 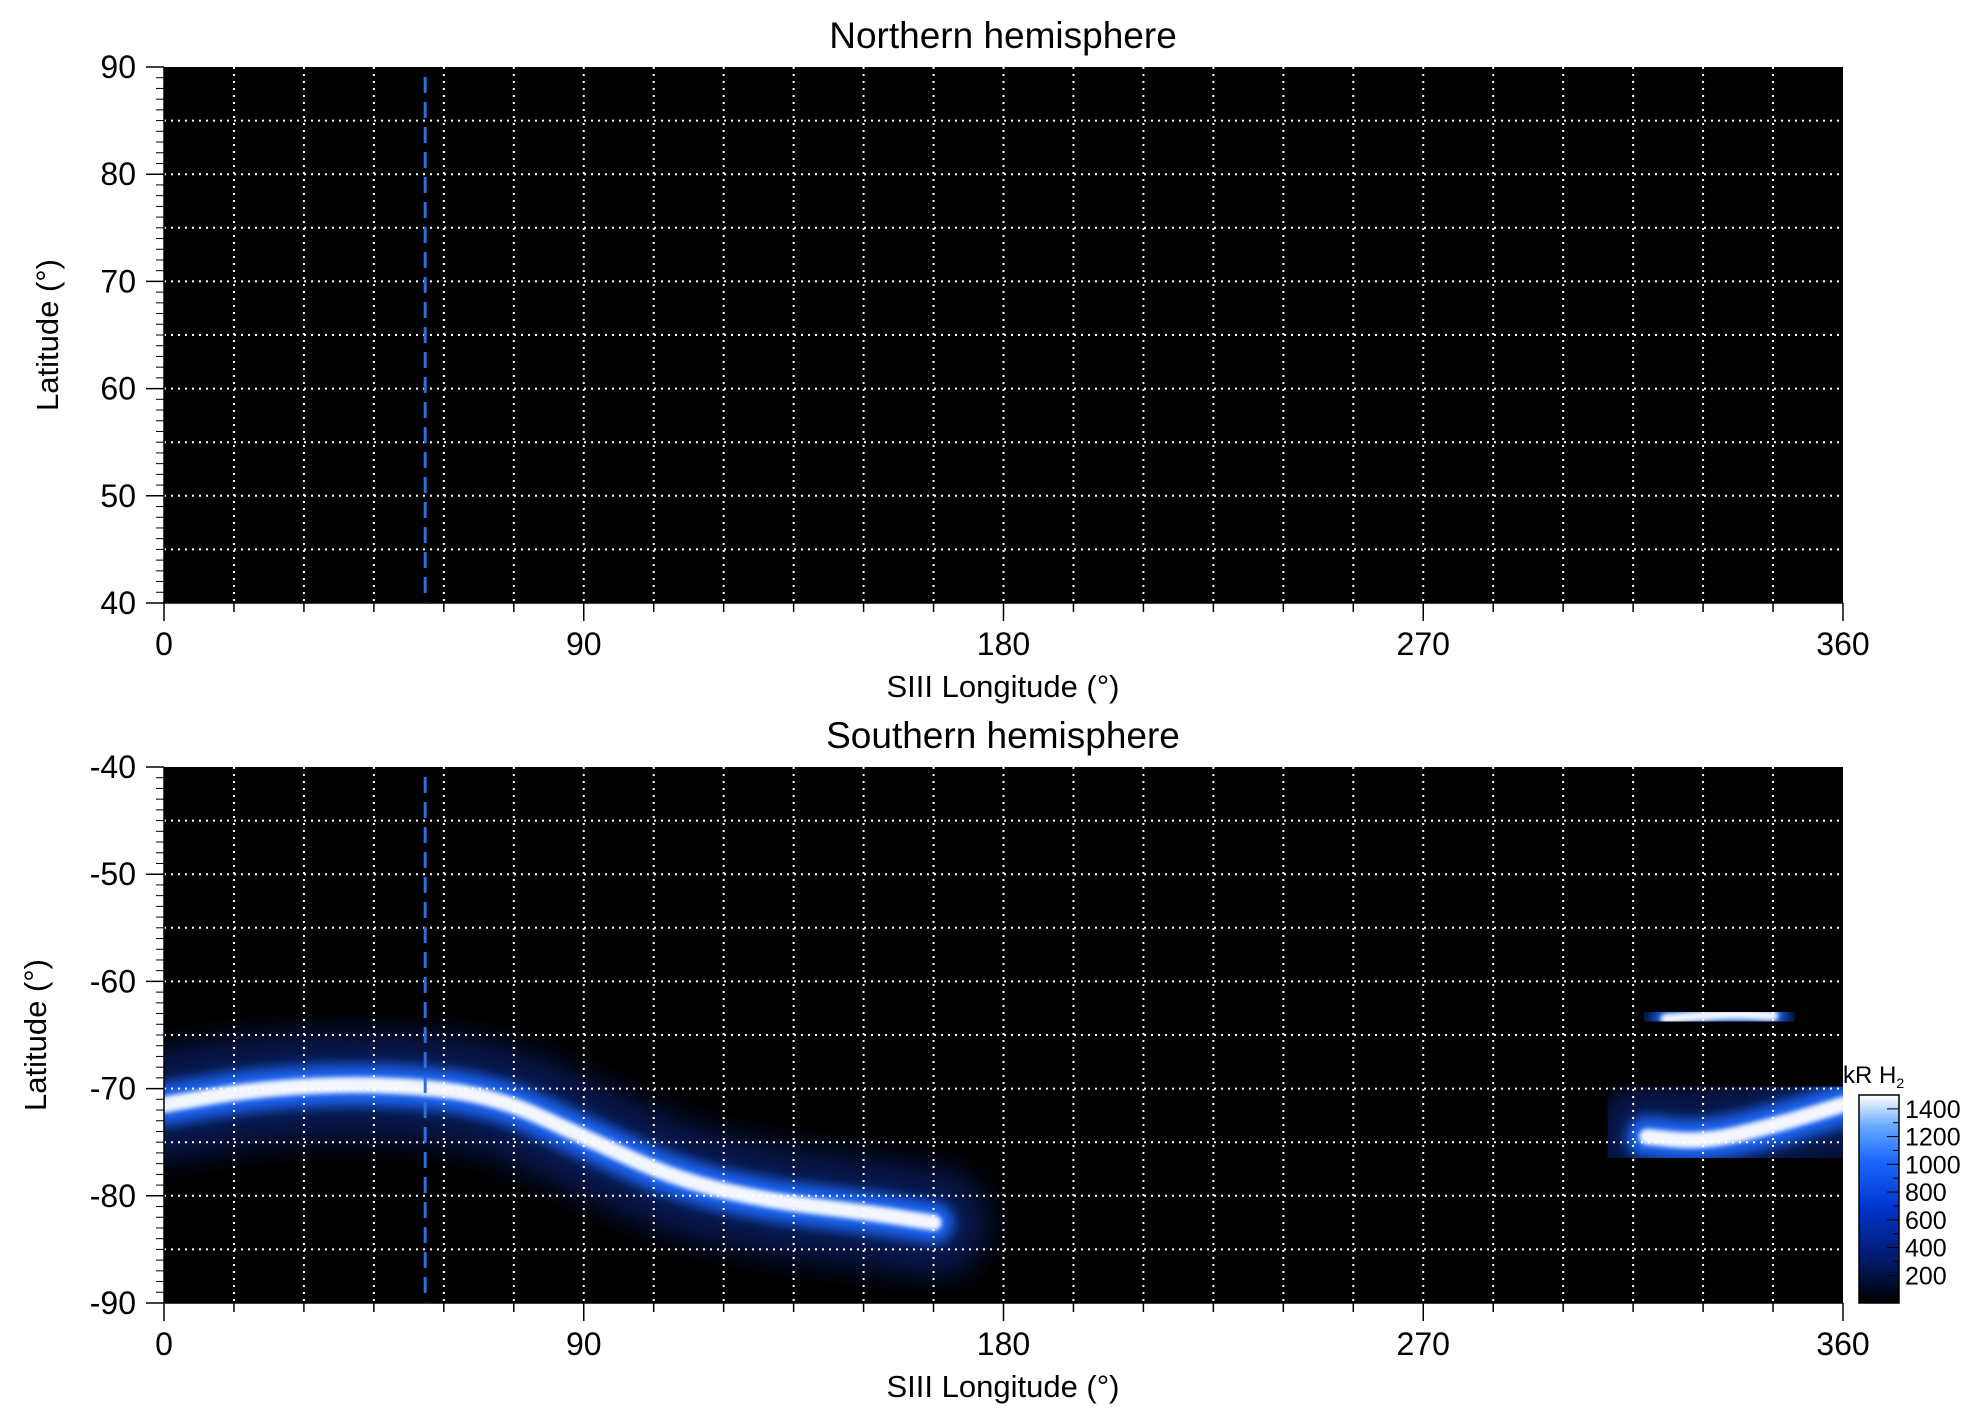 I want to click on southern-x-axis: 0 90 180 270 360, so click(x=1012, y=1332).